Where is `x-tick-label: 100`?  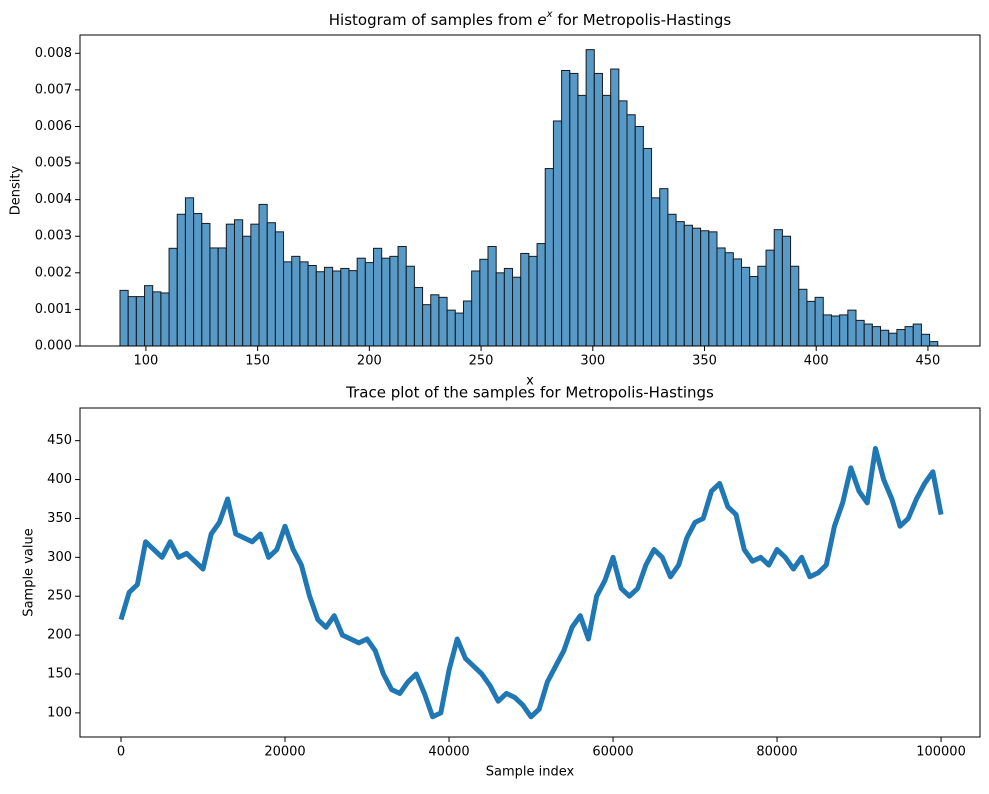 x-tick-label: 100 is located at coordinates (145, 361).